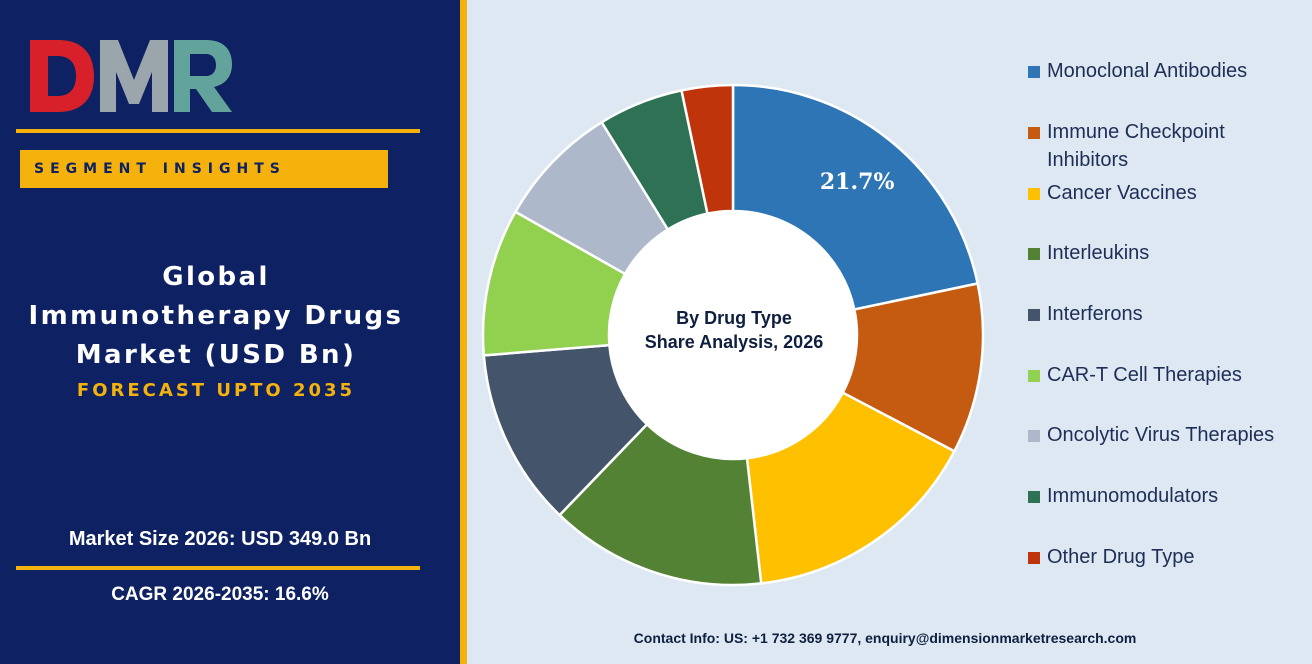 This screenshot has width=1312, height=664. I want to click on donut-slice-other-drug-type, so click(707, 149).